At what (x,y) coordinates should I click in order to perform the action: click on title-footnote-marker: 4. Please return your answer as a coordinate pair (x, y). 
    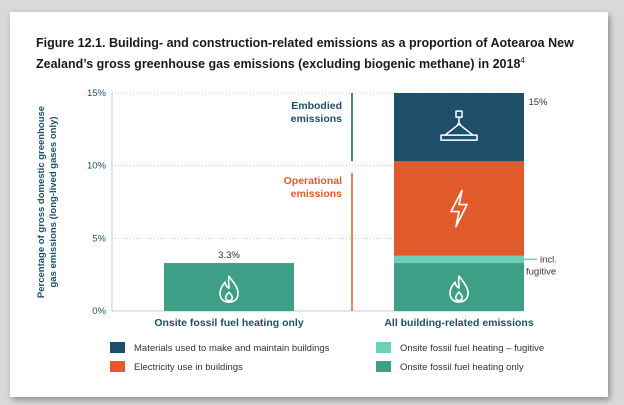
    Looking at the image, I should click on (522, 60).